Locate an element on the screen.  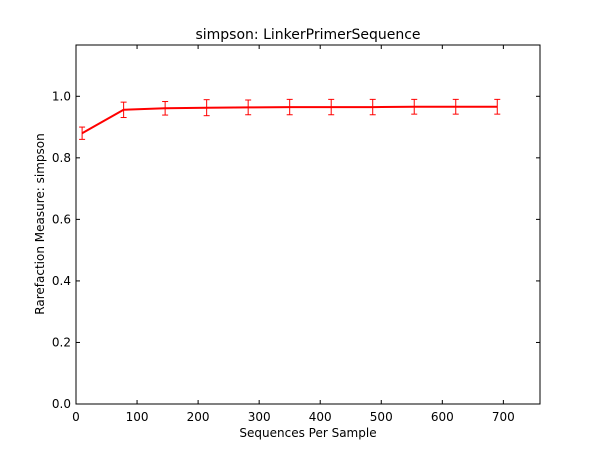
y-tick-label: 1.0 is located at coordinates (61, 96).